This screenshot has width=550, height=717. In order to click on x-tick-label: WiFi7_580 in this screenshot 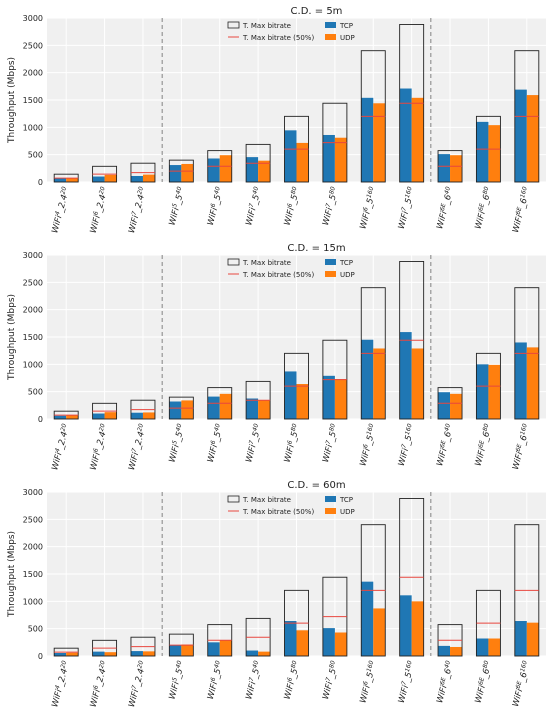, I will do `click(330, 443)`.